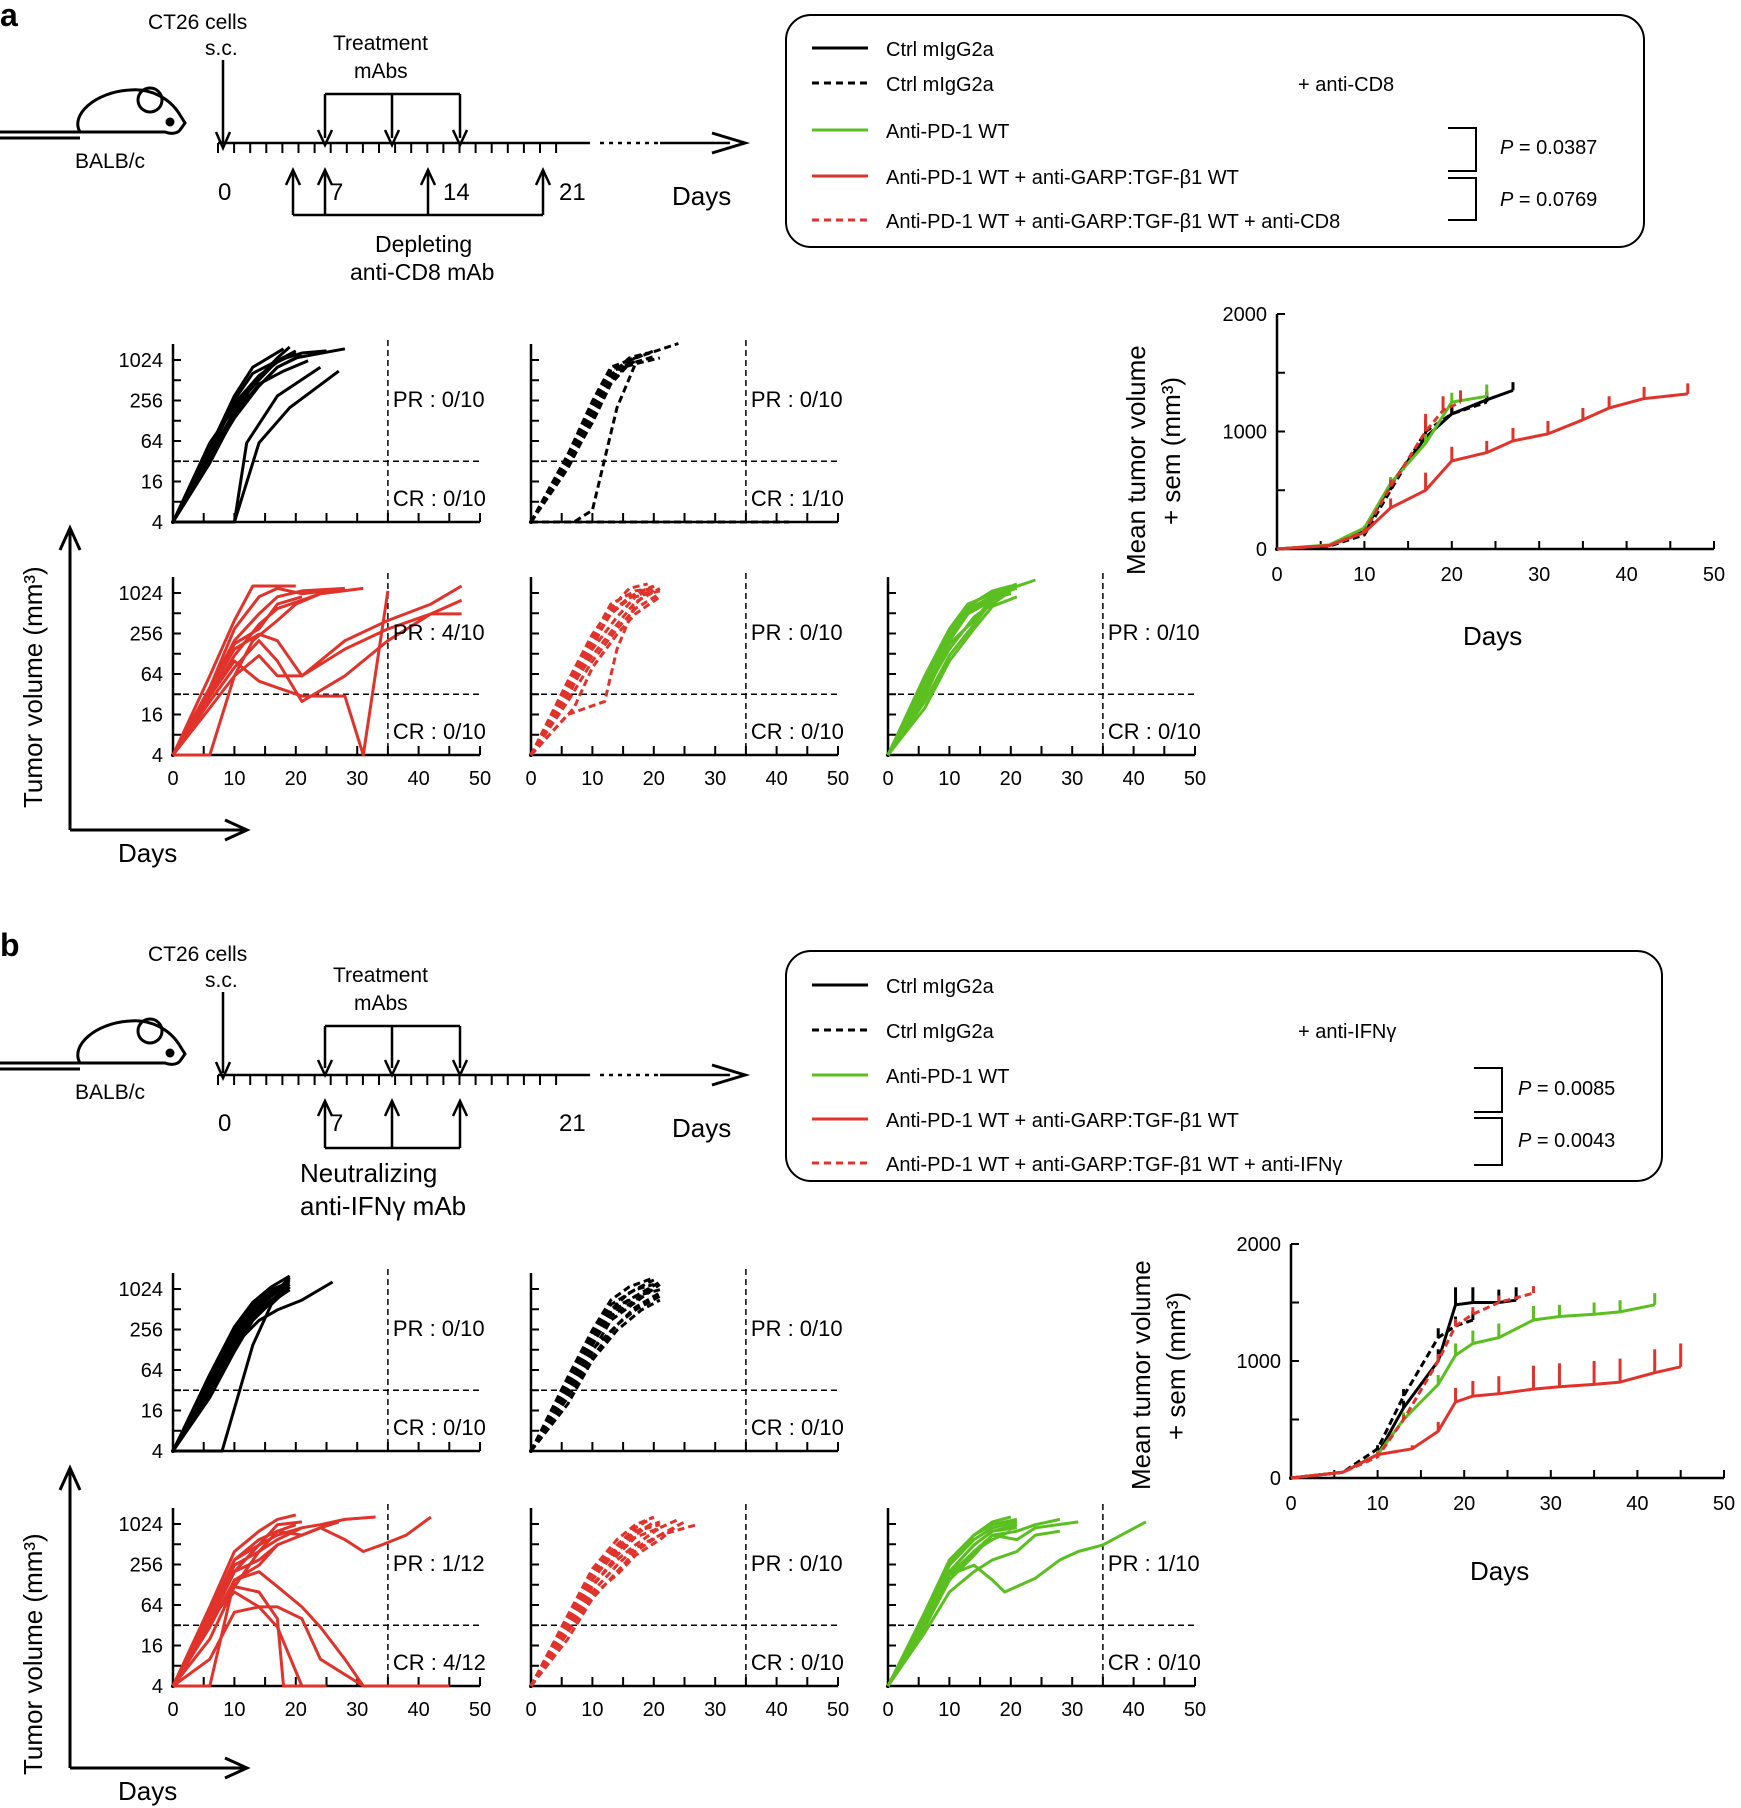 The height and width of the screenshot is (1808, 1741). What do you see at coordinates (1062, 178) in the screenshot?
I see `legend-label-combo: Anti-PD-1 WT + anti-GARP:TGF-β1 WT` at bounding box center [1062, 178].